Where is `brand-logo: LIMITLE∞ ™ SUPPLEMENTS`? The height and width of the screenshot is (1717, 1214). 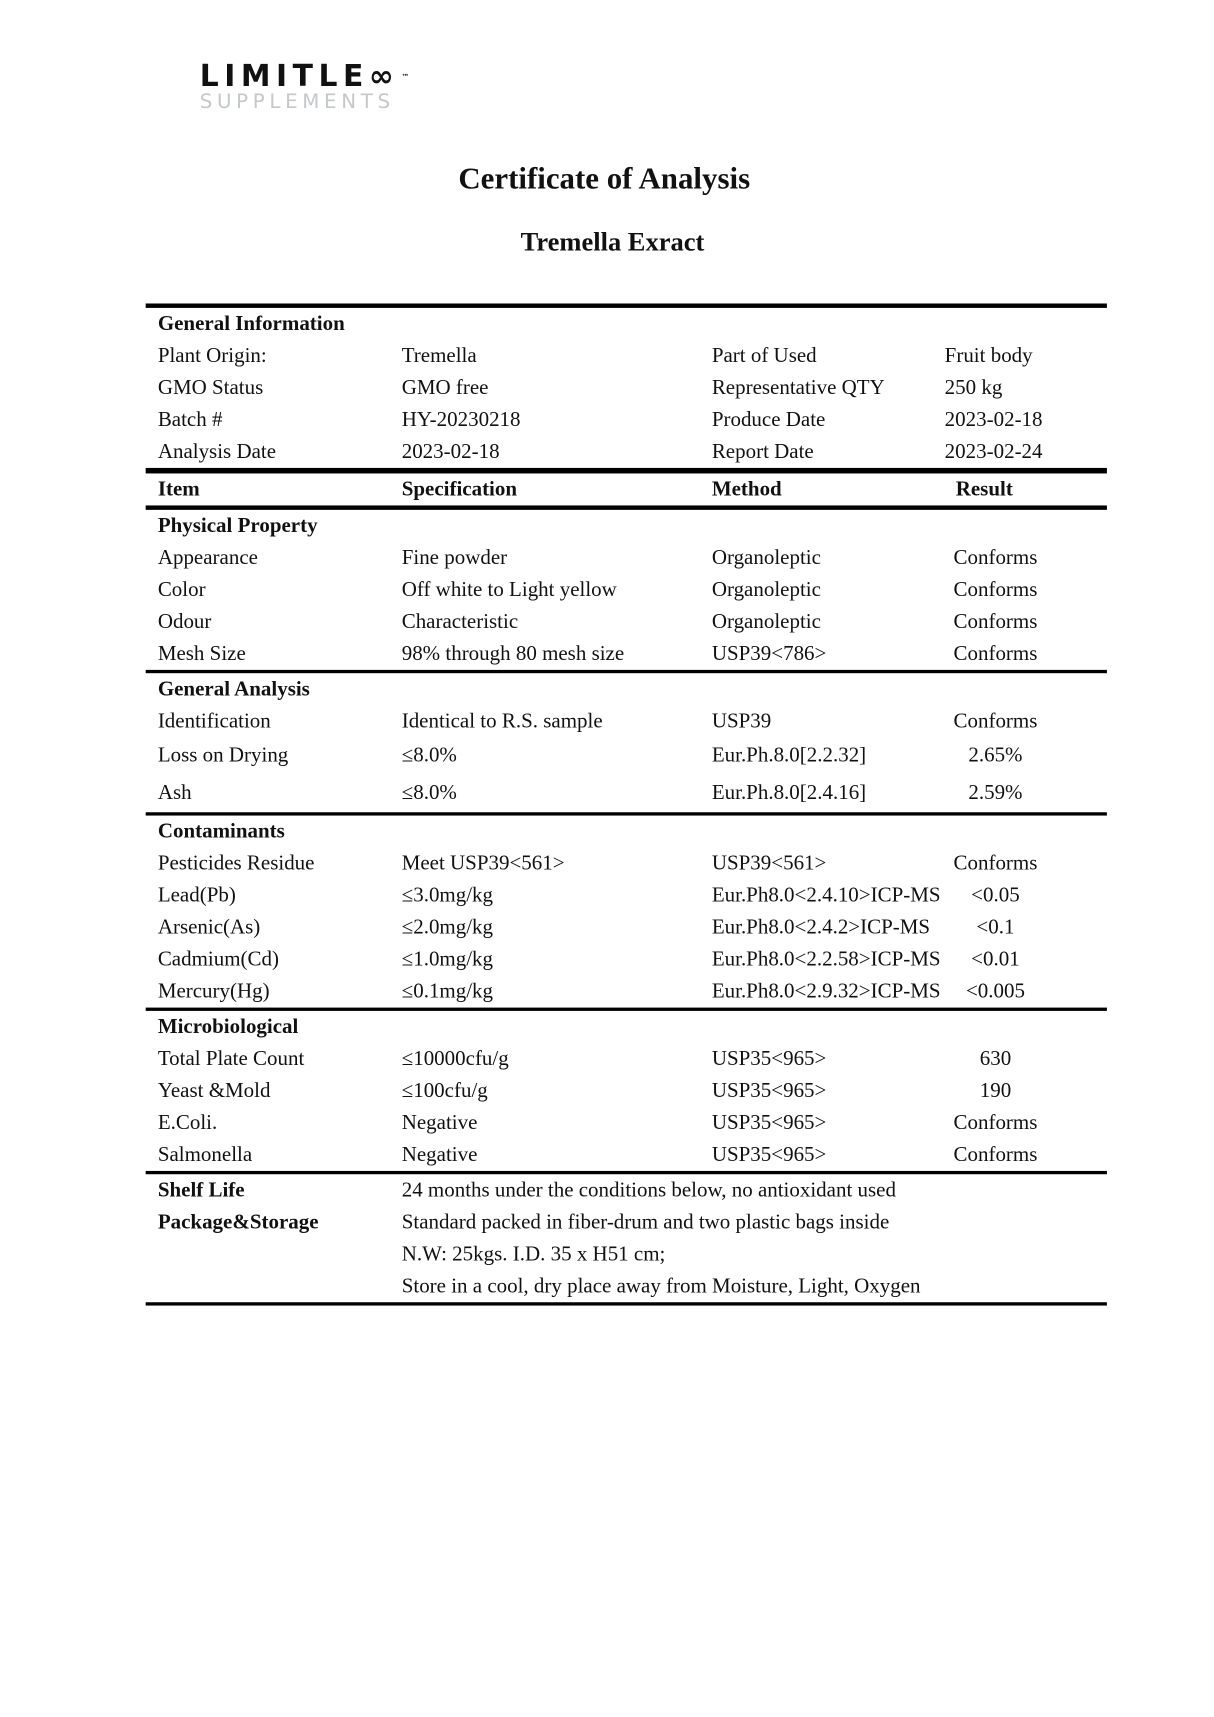 brand-logo: LIMITLE∞ ™ SUPPLEMENTS is located at coordinates (305, 87).